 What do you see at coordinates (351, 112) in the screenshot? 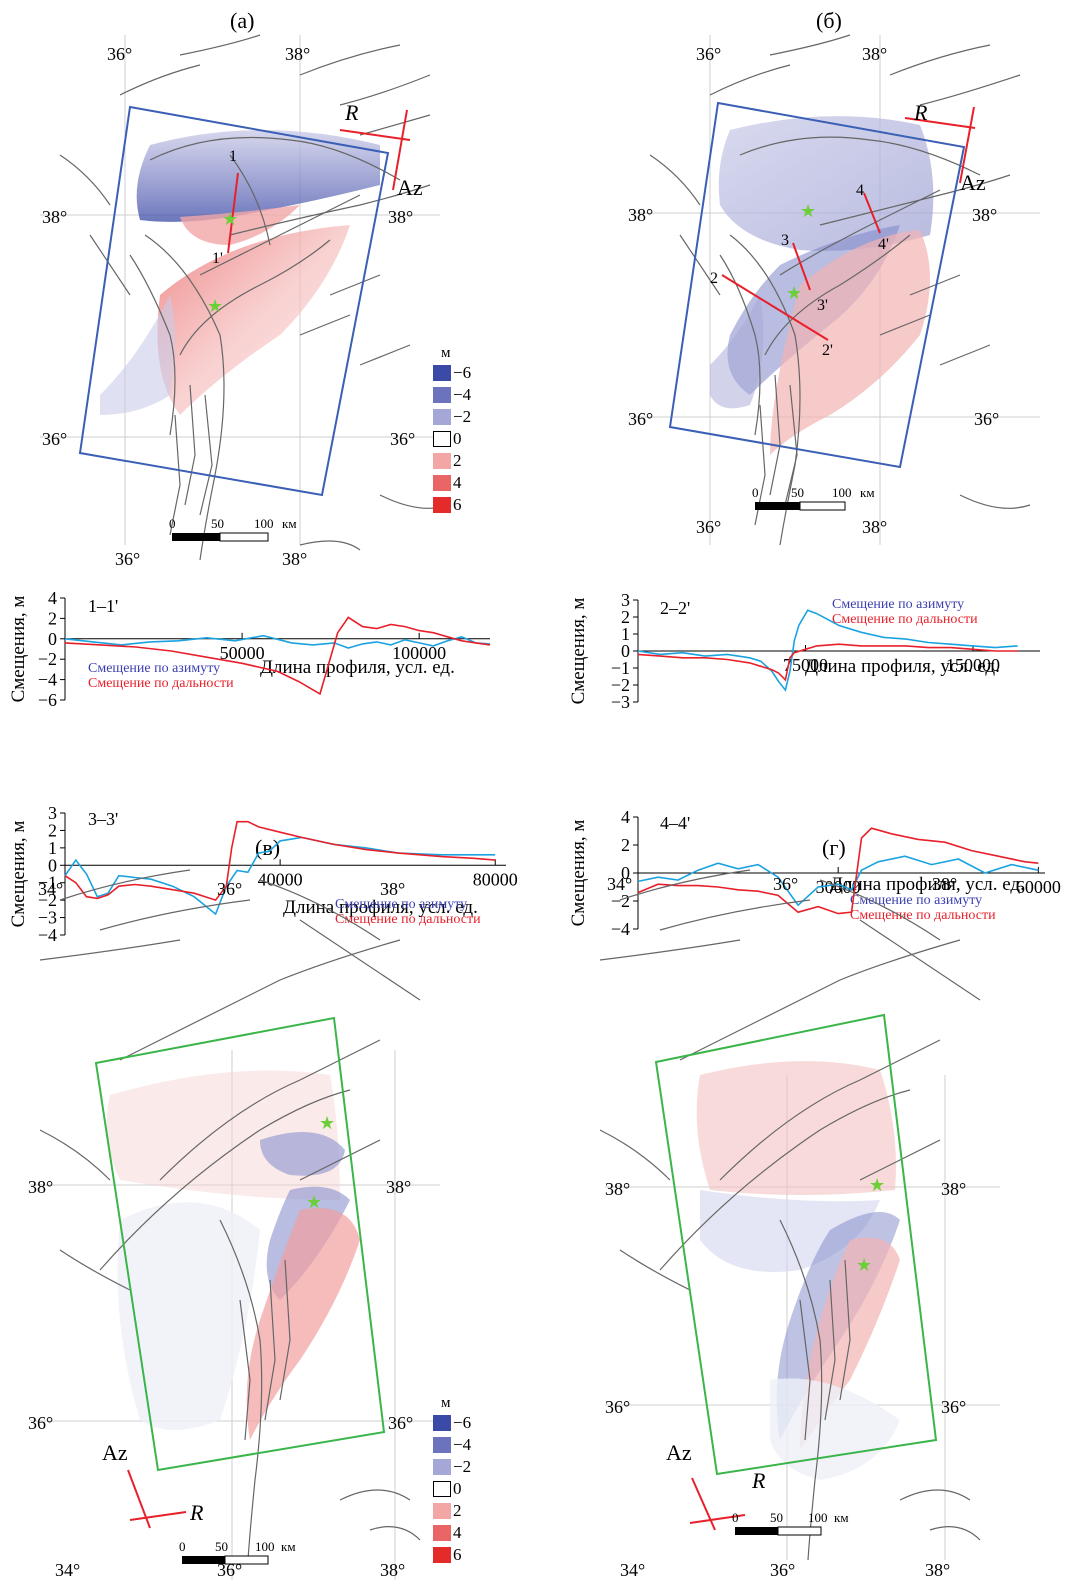
I see `map-a-R-label: R` at bounding box center [351, 112].